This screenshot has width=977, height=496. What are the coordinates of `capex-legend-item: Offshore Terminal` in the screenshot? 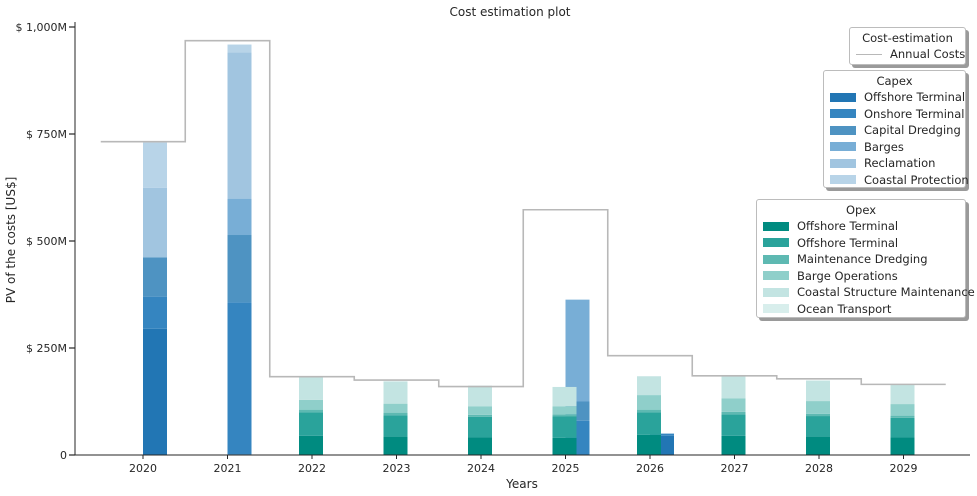 It's located at (897, 97).